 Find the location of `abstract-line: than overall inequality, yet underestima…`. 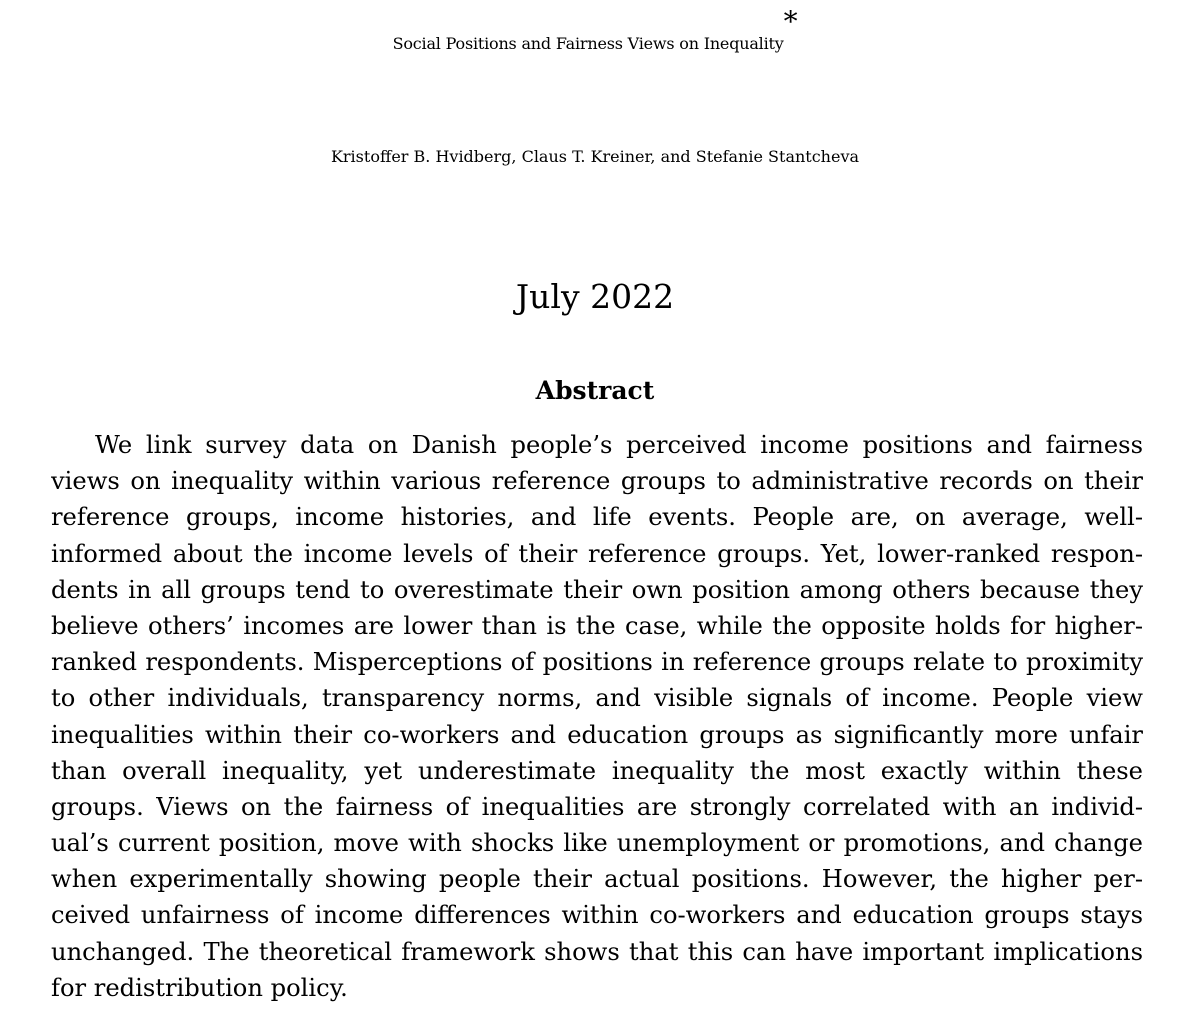

abstract-line: than overall inequality, yet underestima… is located at coordinates (597, 771).